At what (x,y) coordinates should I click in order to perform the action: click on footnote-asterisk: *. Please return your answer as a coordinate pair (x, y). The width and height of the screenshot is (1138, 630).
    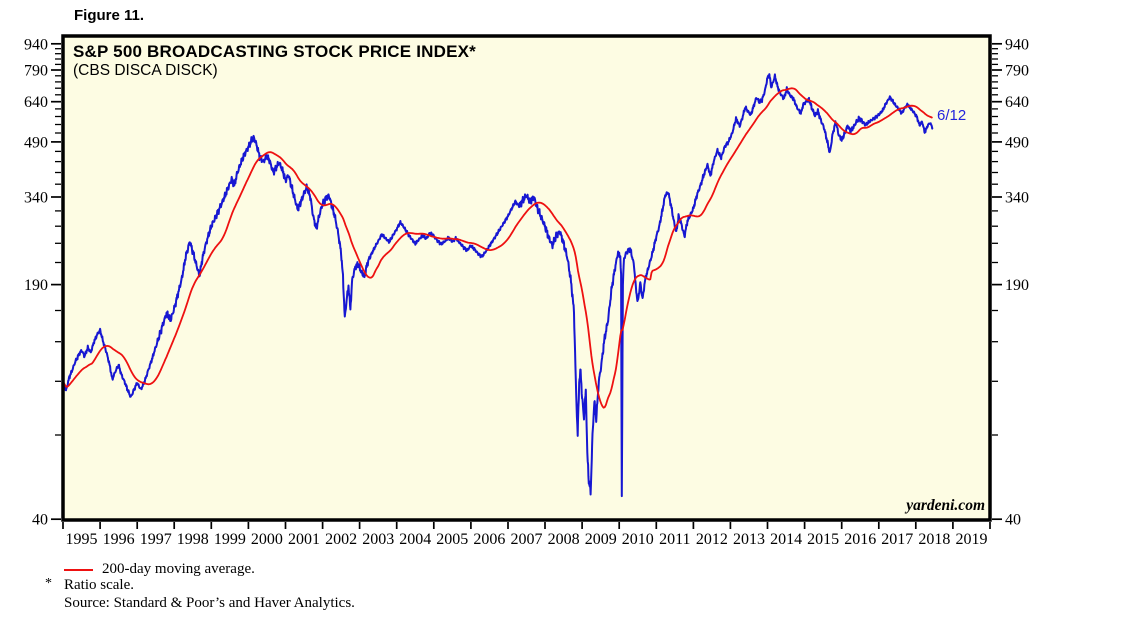
    Looking at the image, I should click on (48, 583).